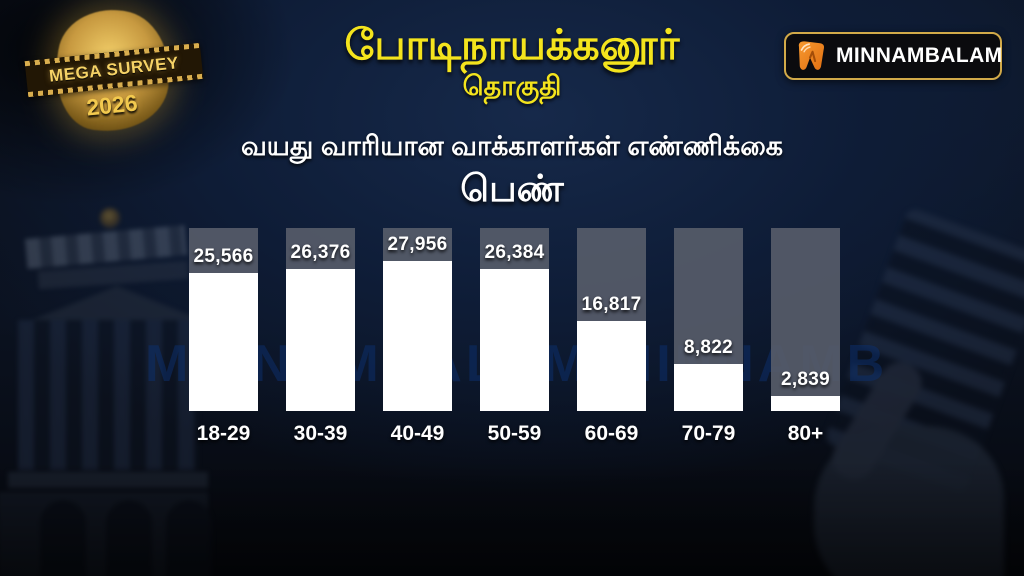 The width and height of the screenshot is (1024, 576). What do you see at coordinates (320, 433) in the screenshot?
I see `bar-category-label: 30-39` at bounding box center [320, 433].